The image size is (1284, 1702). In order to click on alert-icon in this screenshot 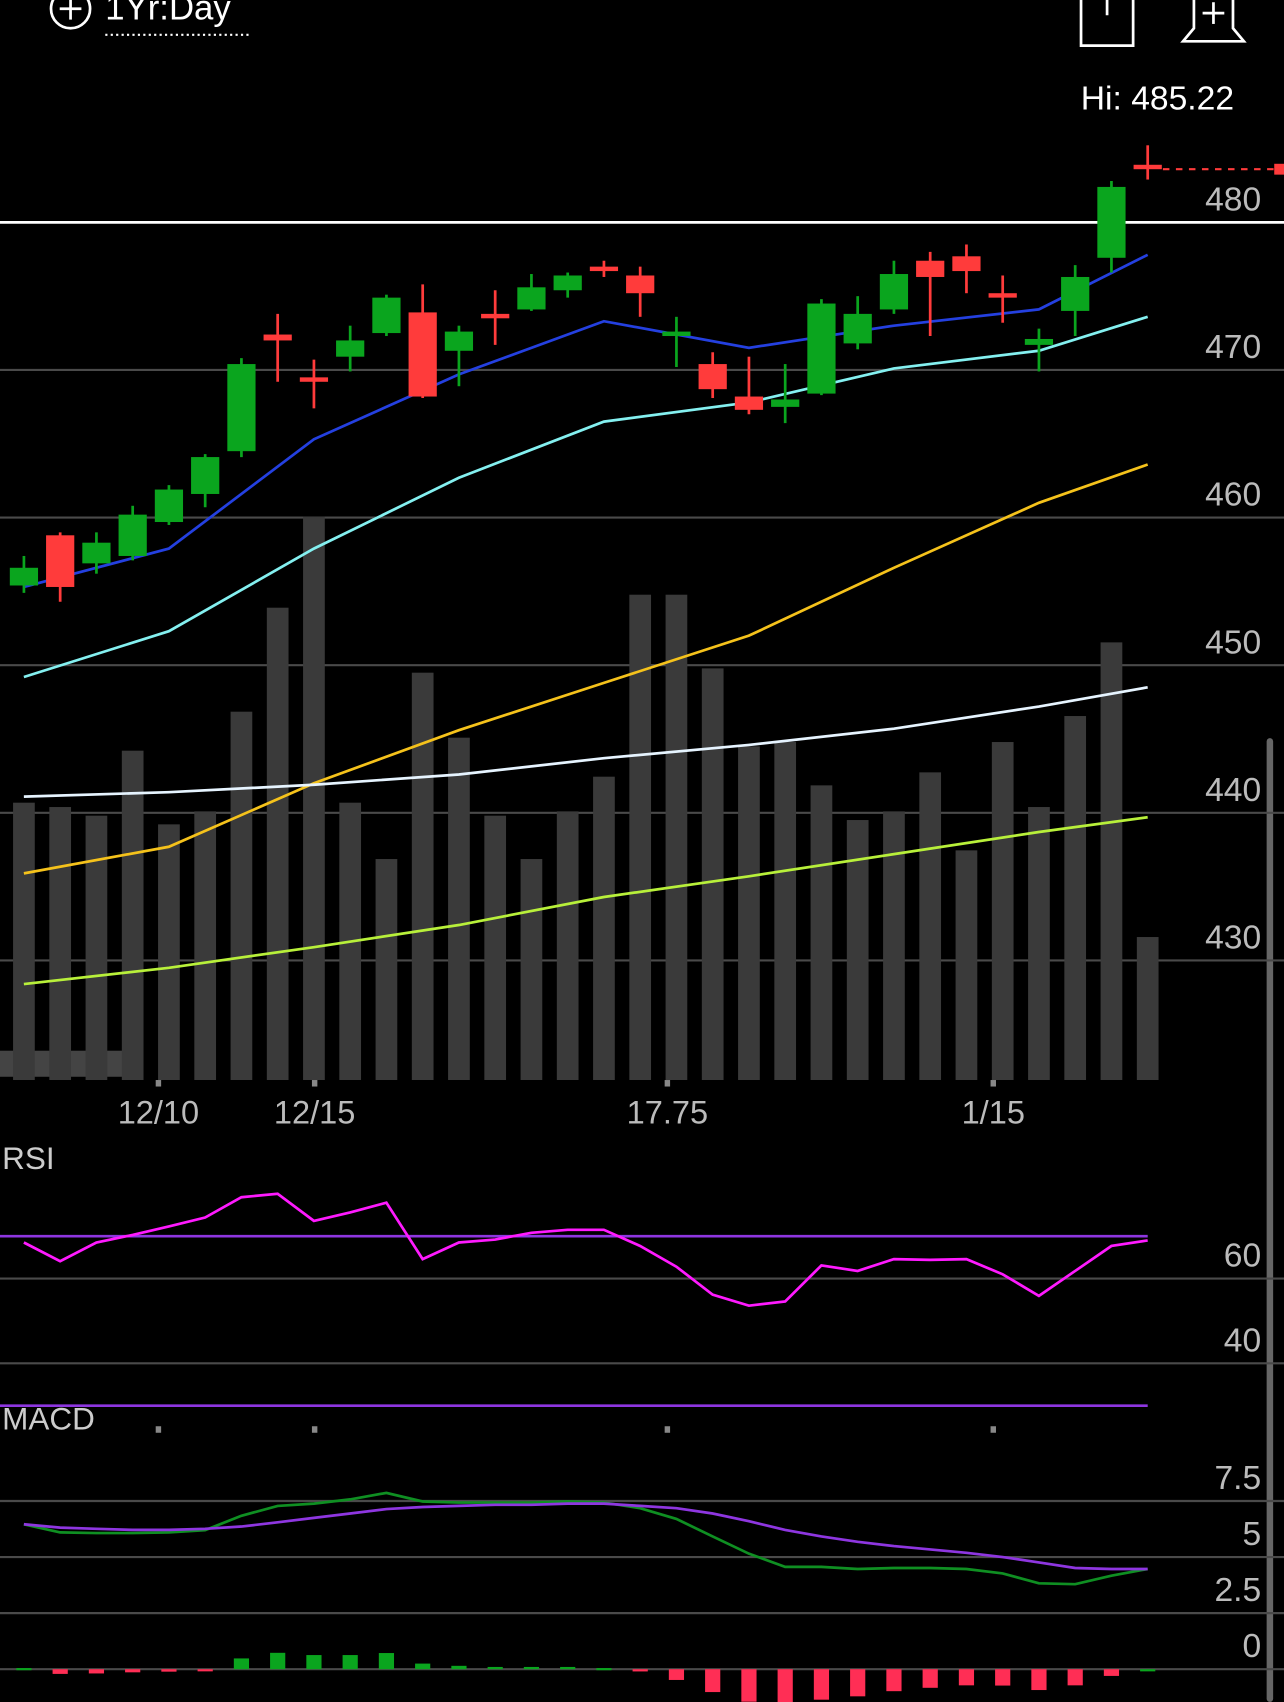, I will do `click(1213, 21)`.